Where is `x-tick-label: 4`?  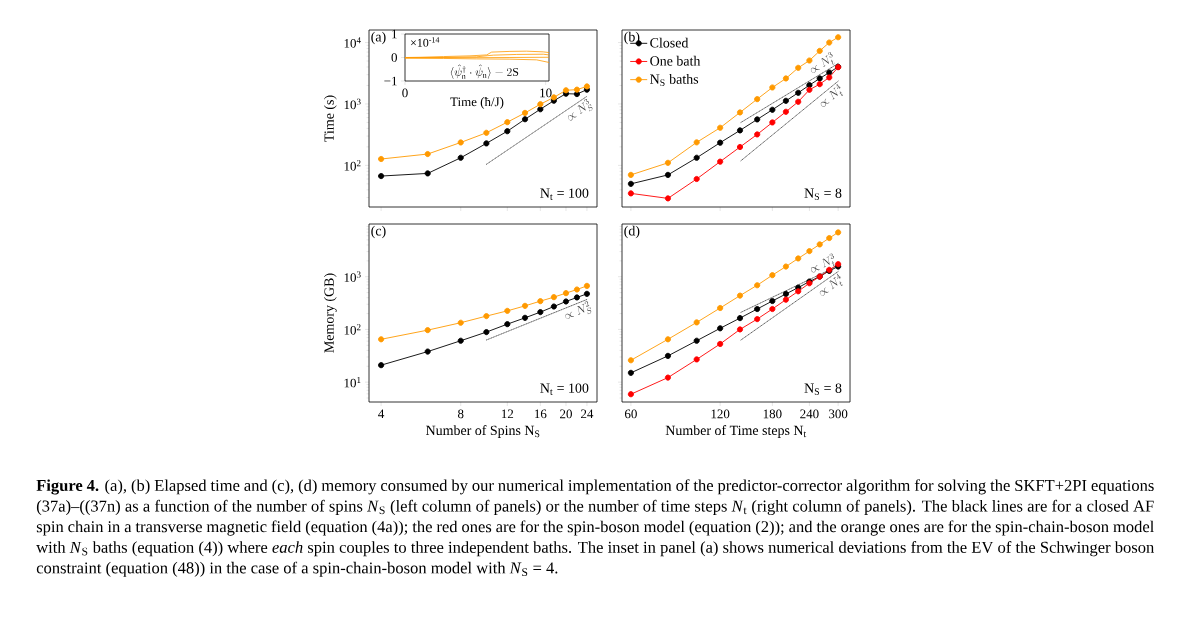 x-tick-label: 4 is located at coordinates (381, 414).